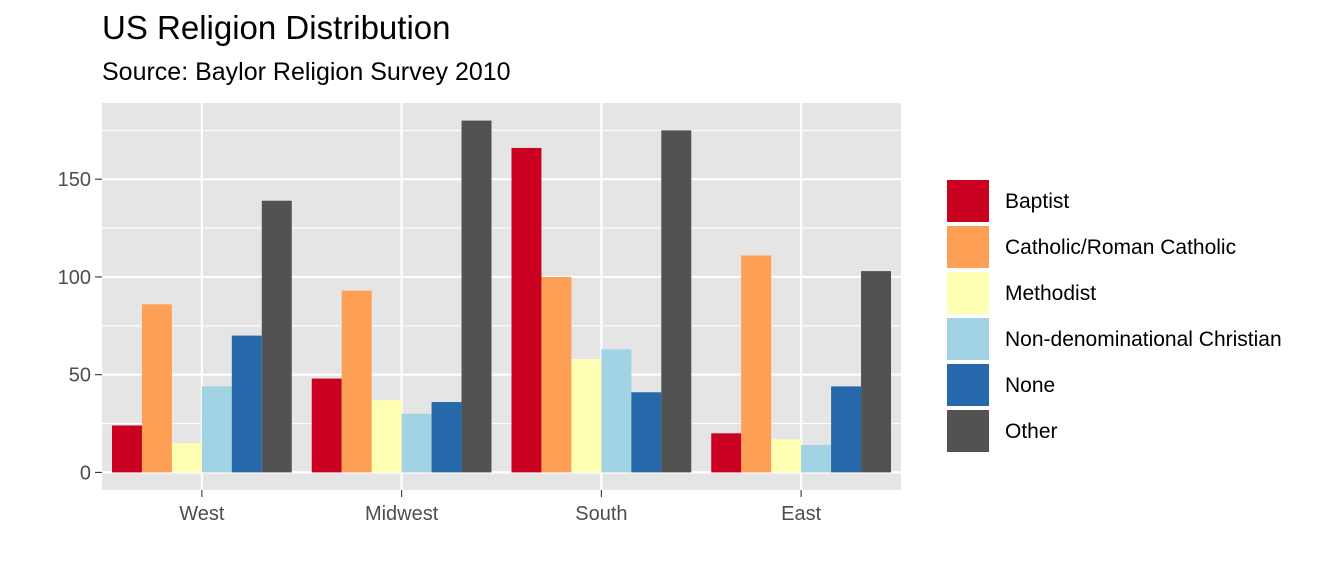  Describe the element at coordinates (500, 507) in the screenshot. I see `x-axis: West Midwest South East` at that location.